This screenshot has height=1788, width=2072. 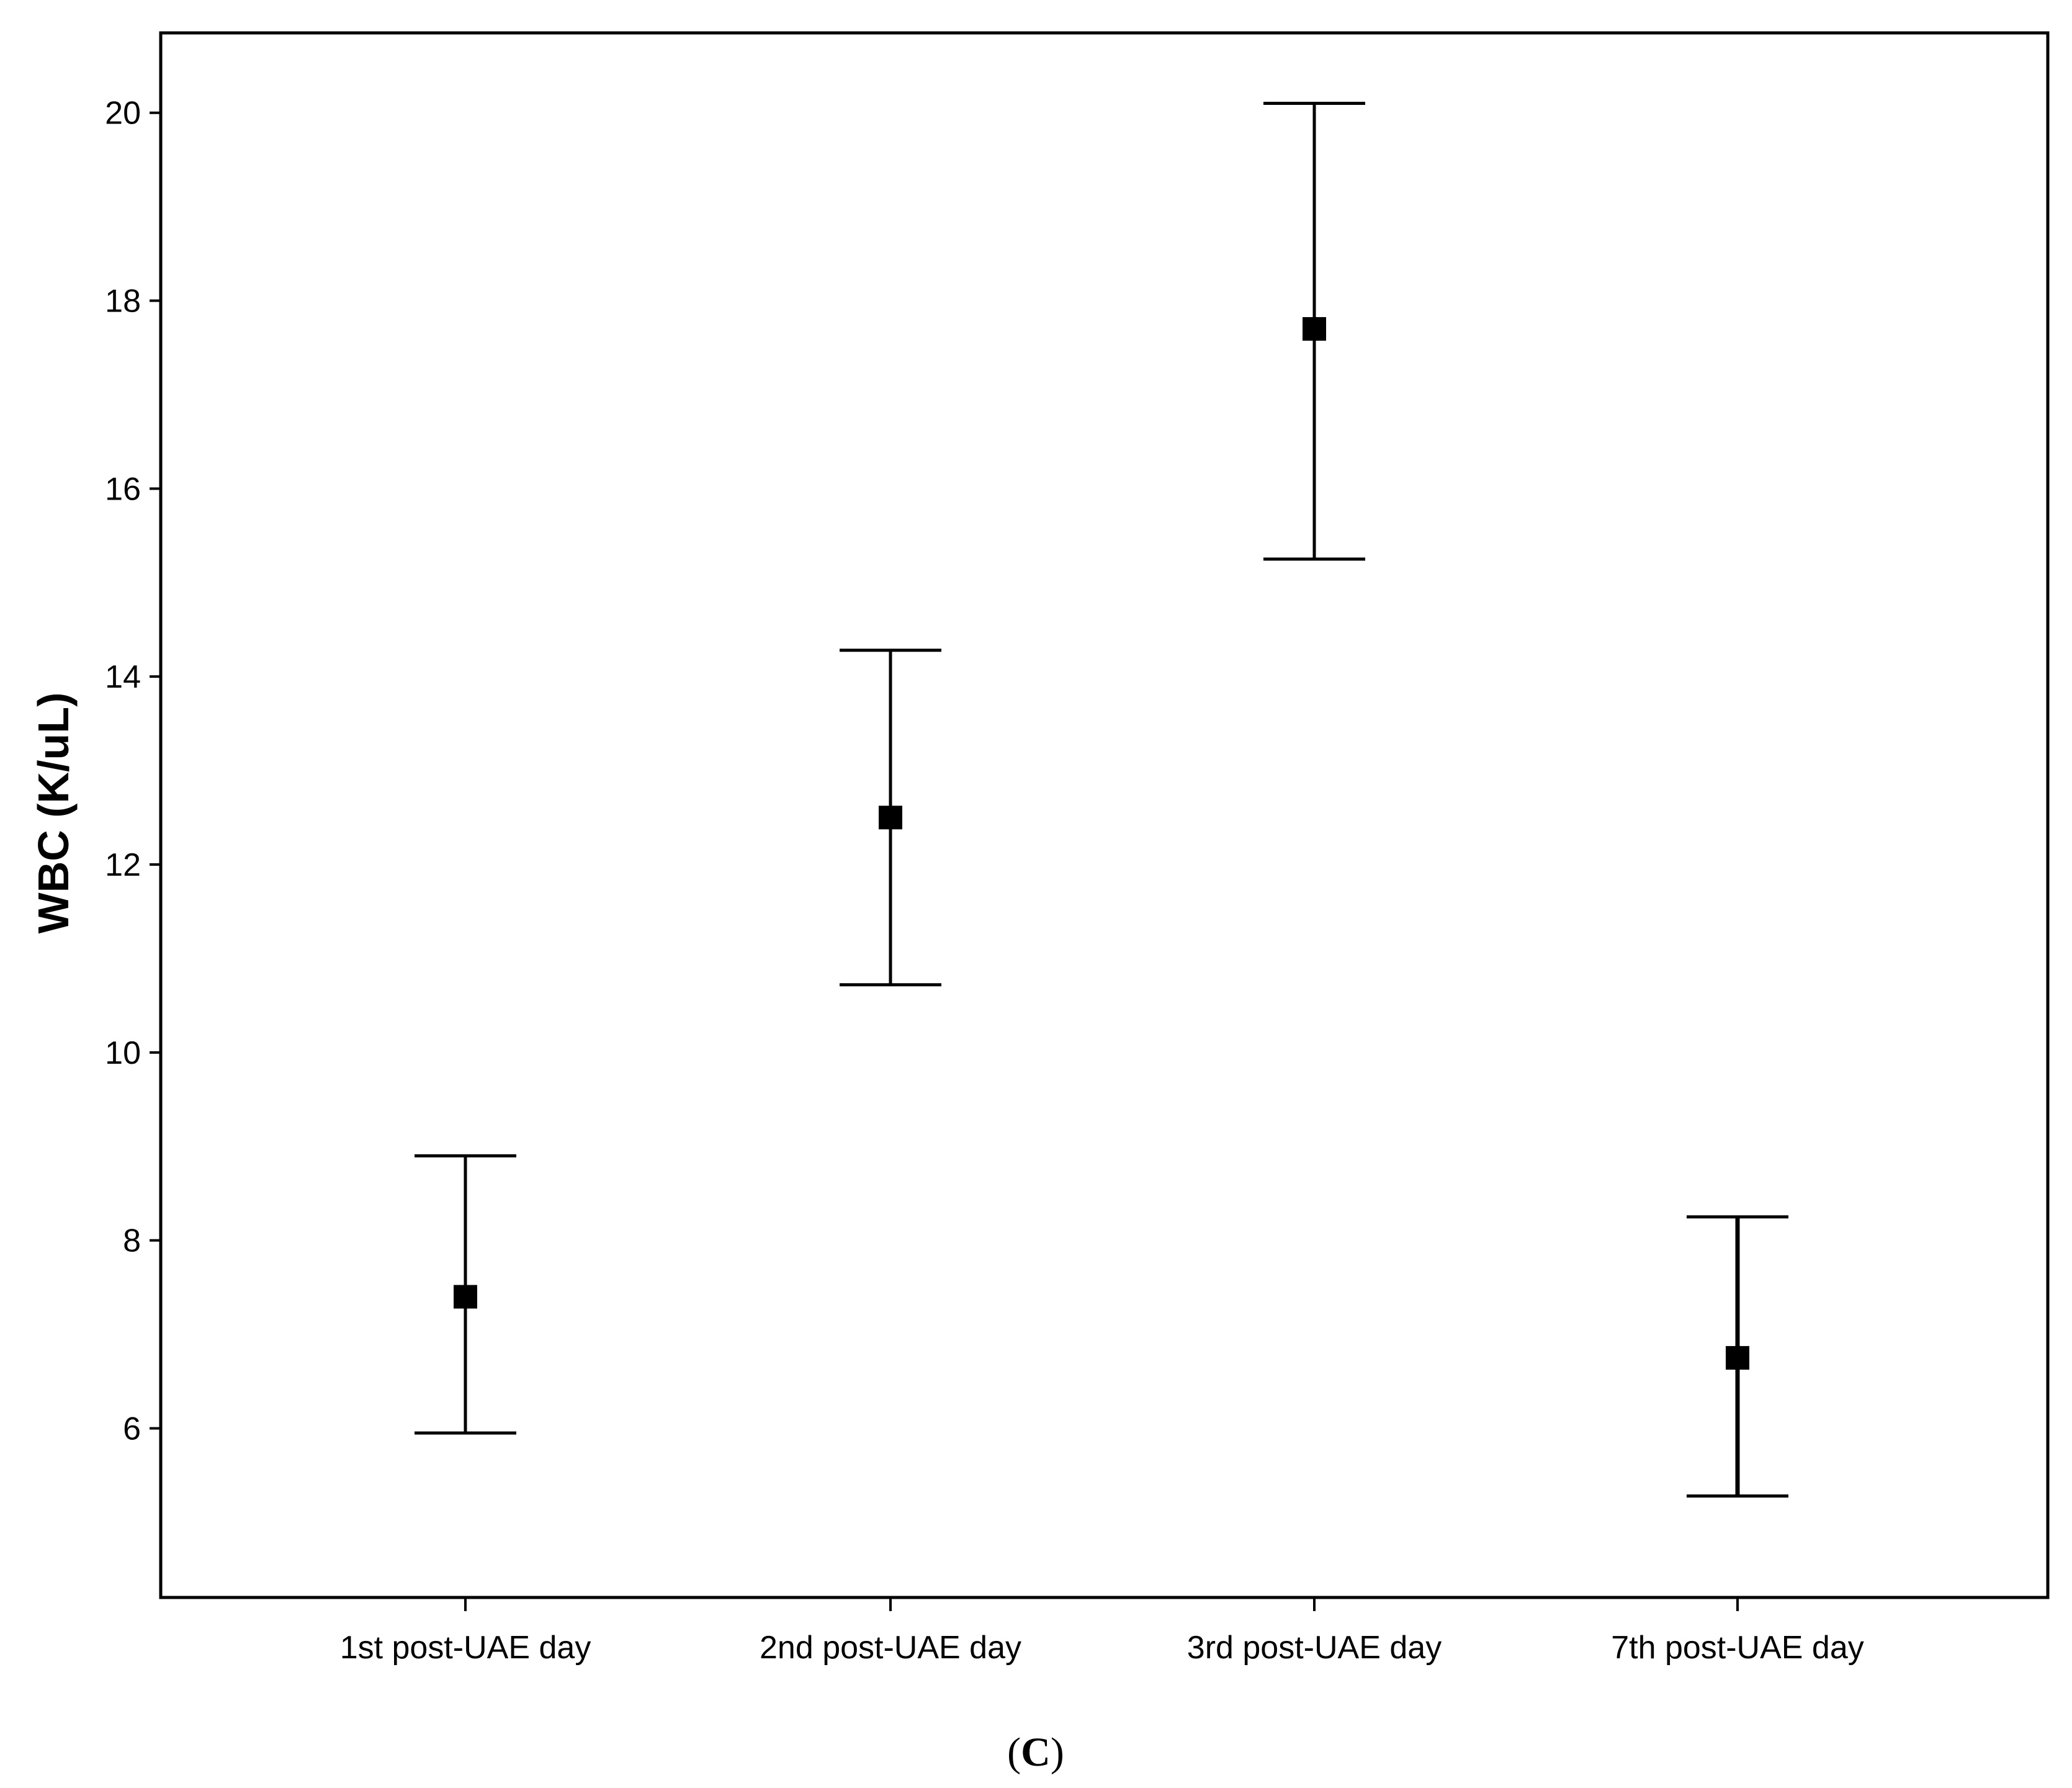 I want to click on panel-label-open: (, so click(x=1014, y=1752).